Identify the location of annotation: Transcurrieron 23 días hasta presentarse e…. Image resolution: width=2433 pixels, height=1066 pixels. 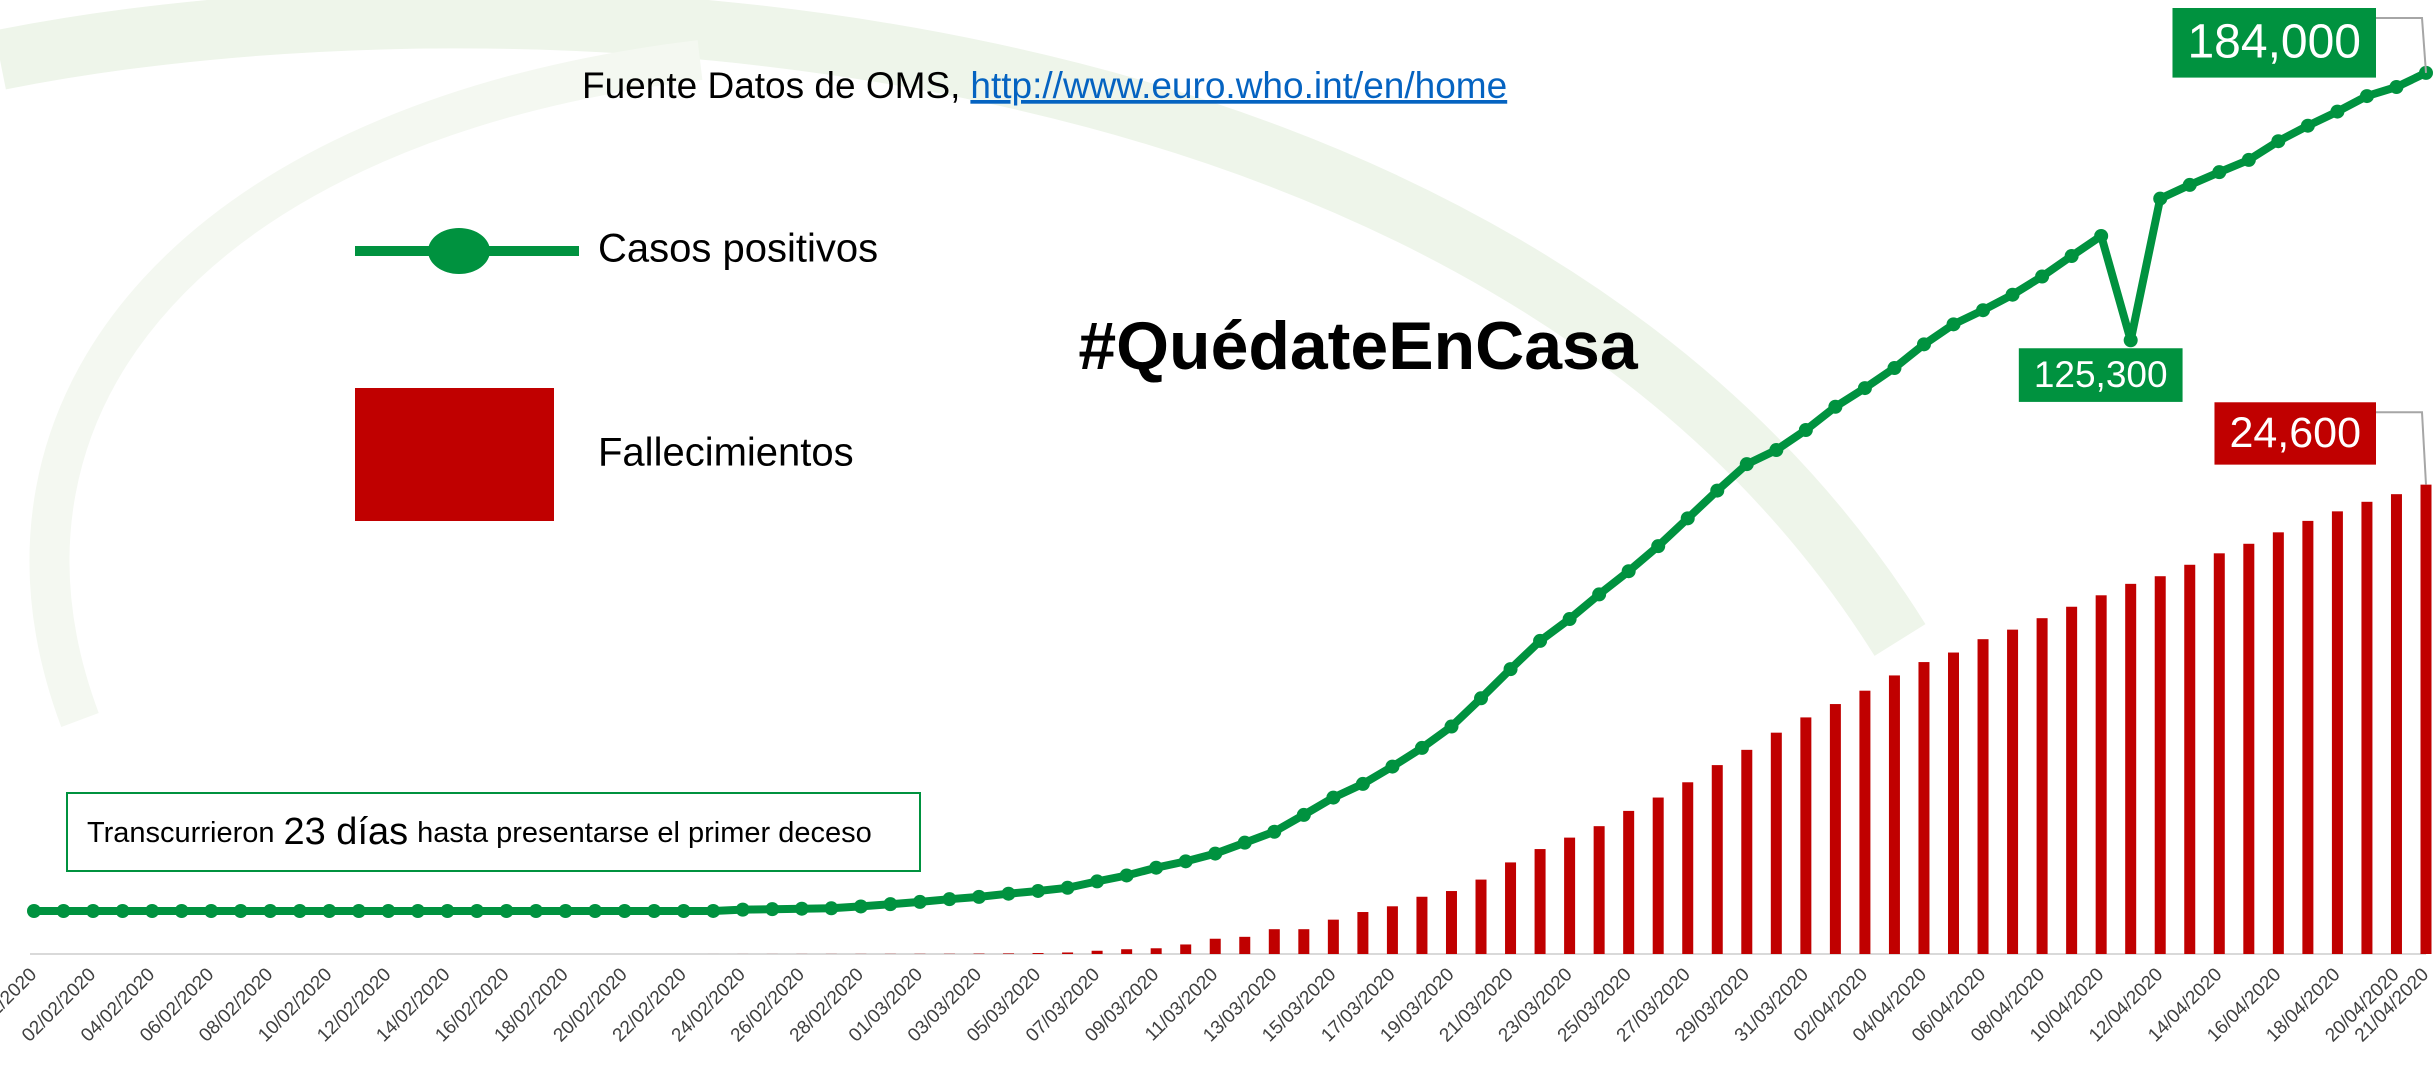
(479, 832).